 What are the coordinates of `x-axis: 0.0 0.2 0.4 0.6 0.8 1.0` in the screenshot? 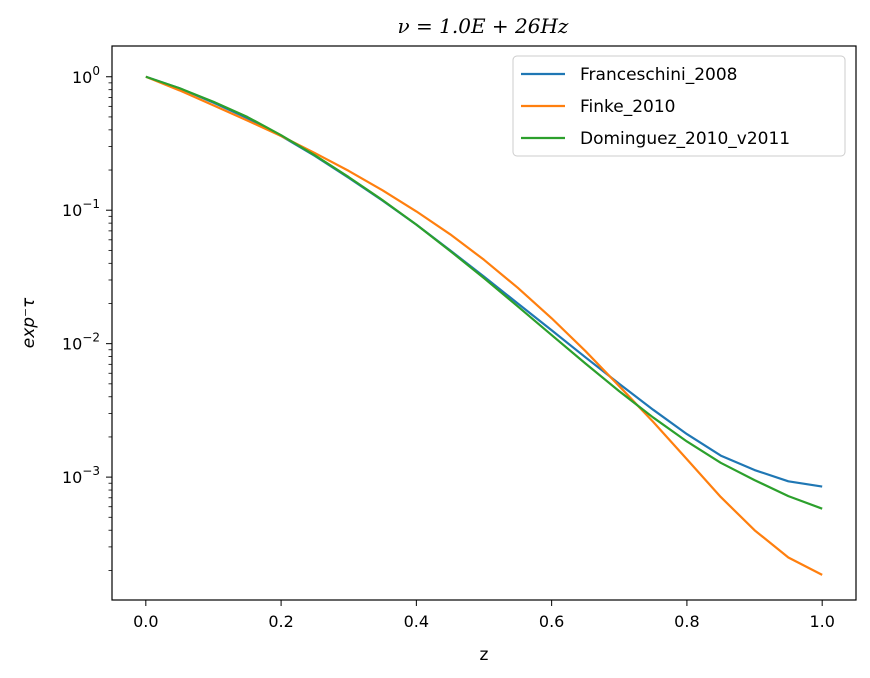 It's located at (484, 615).